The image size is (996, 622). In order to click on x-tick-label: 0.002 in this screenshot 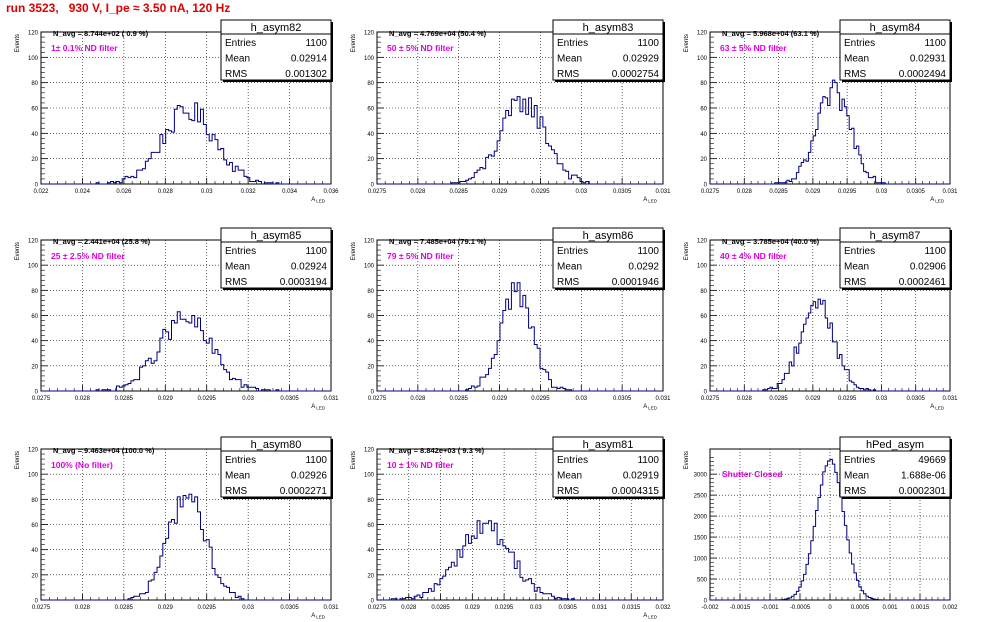, I will do `click(950, 608)`.